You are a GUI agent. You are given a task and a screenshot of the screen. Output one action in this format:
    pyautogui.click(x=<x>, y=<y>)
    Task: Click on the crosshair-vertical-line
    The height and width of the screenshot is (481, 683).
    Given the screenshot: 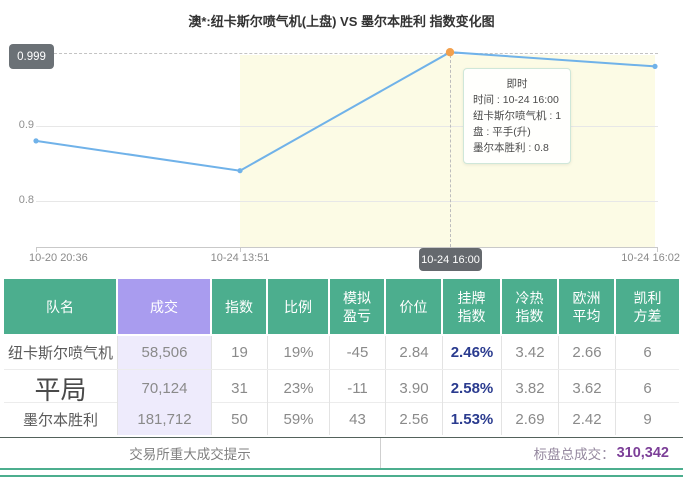 What is the action you would take?
    pyautogui.click(x=450, y=151)
    